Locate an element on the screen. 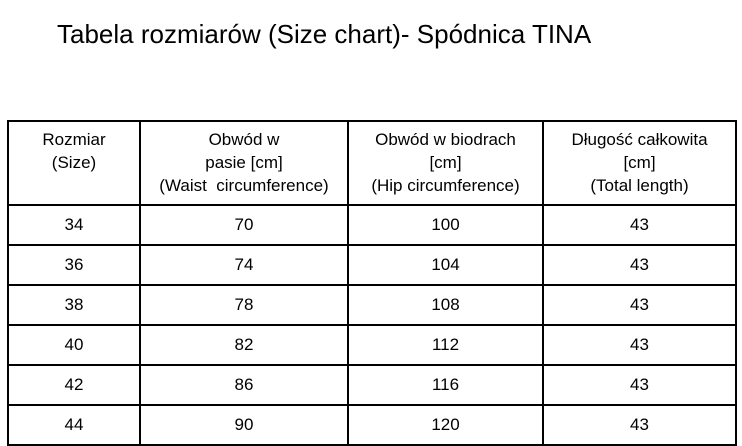  cell-hip: 116 is located at coordinates (445, 385).